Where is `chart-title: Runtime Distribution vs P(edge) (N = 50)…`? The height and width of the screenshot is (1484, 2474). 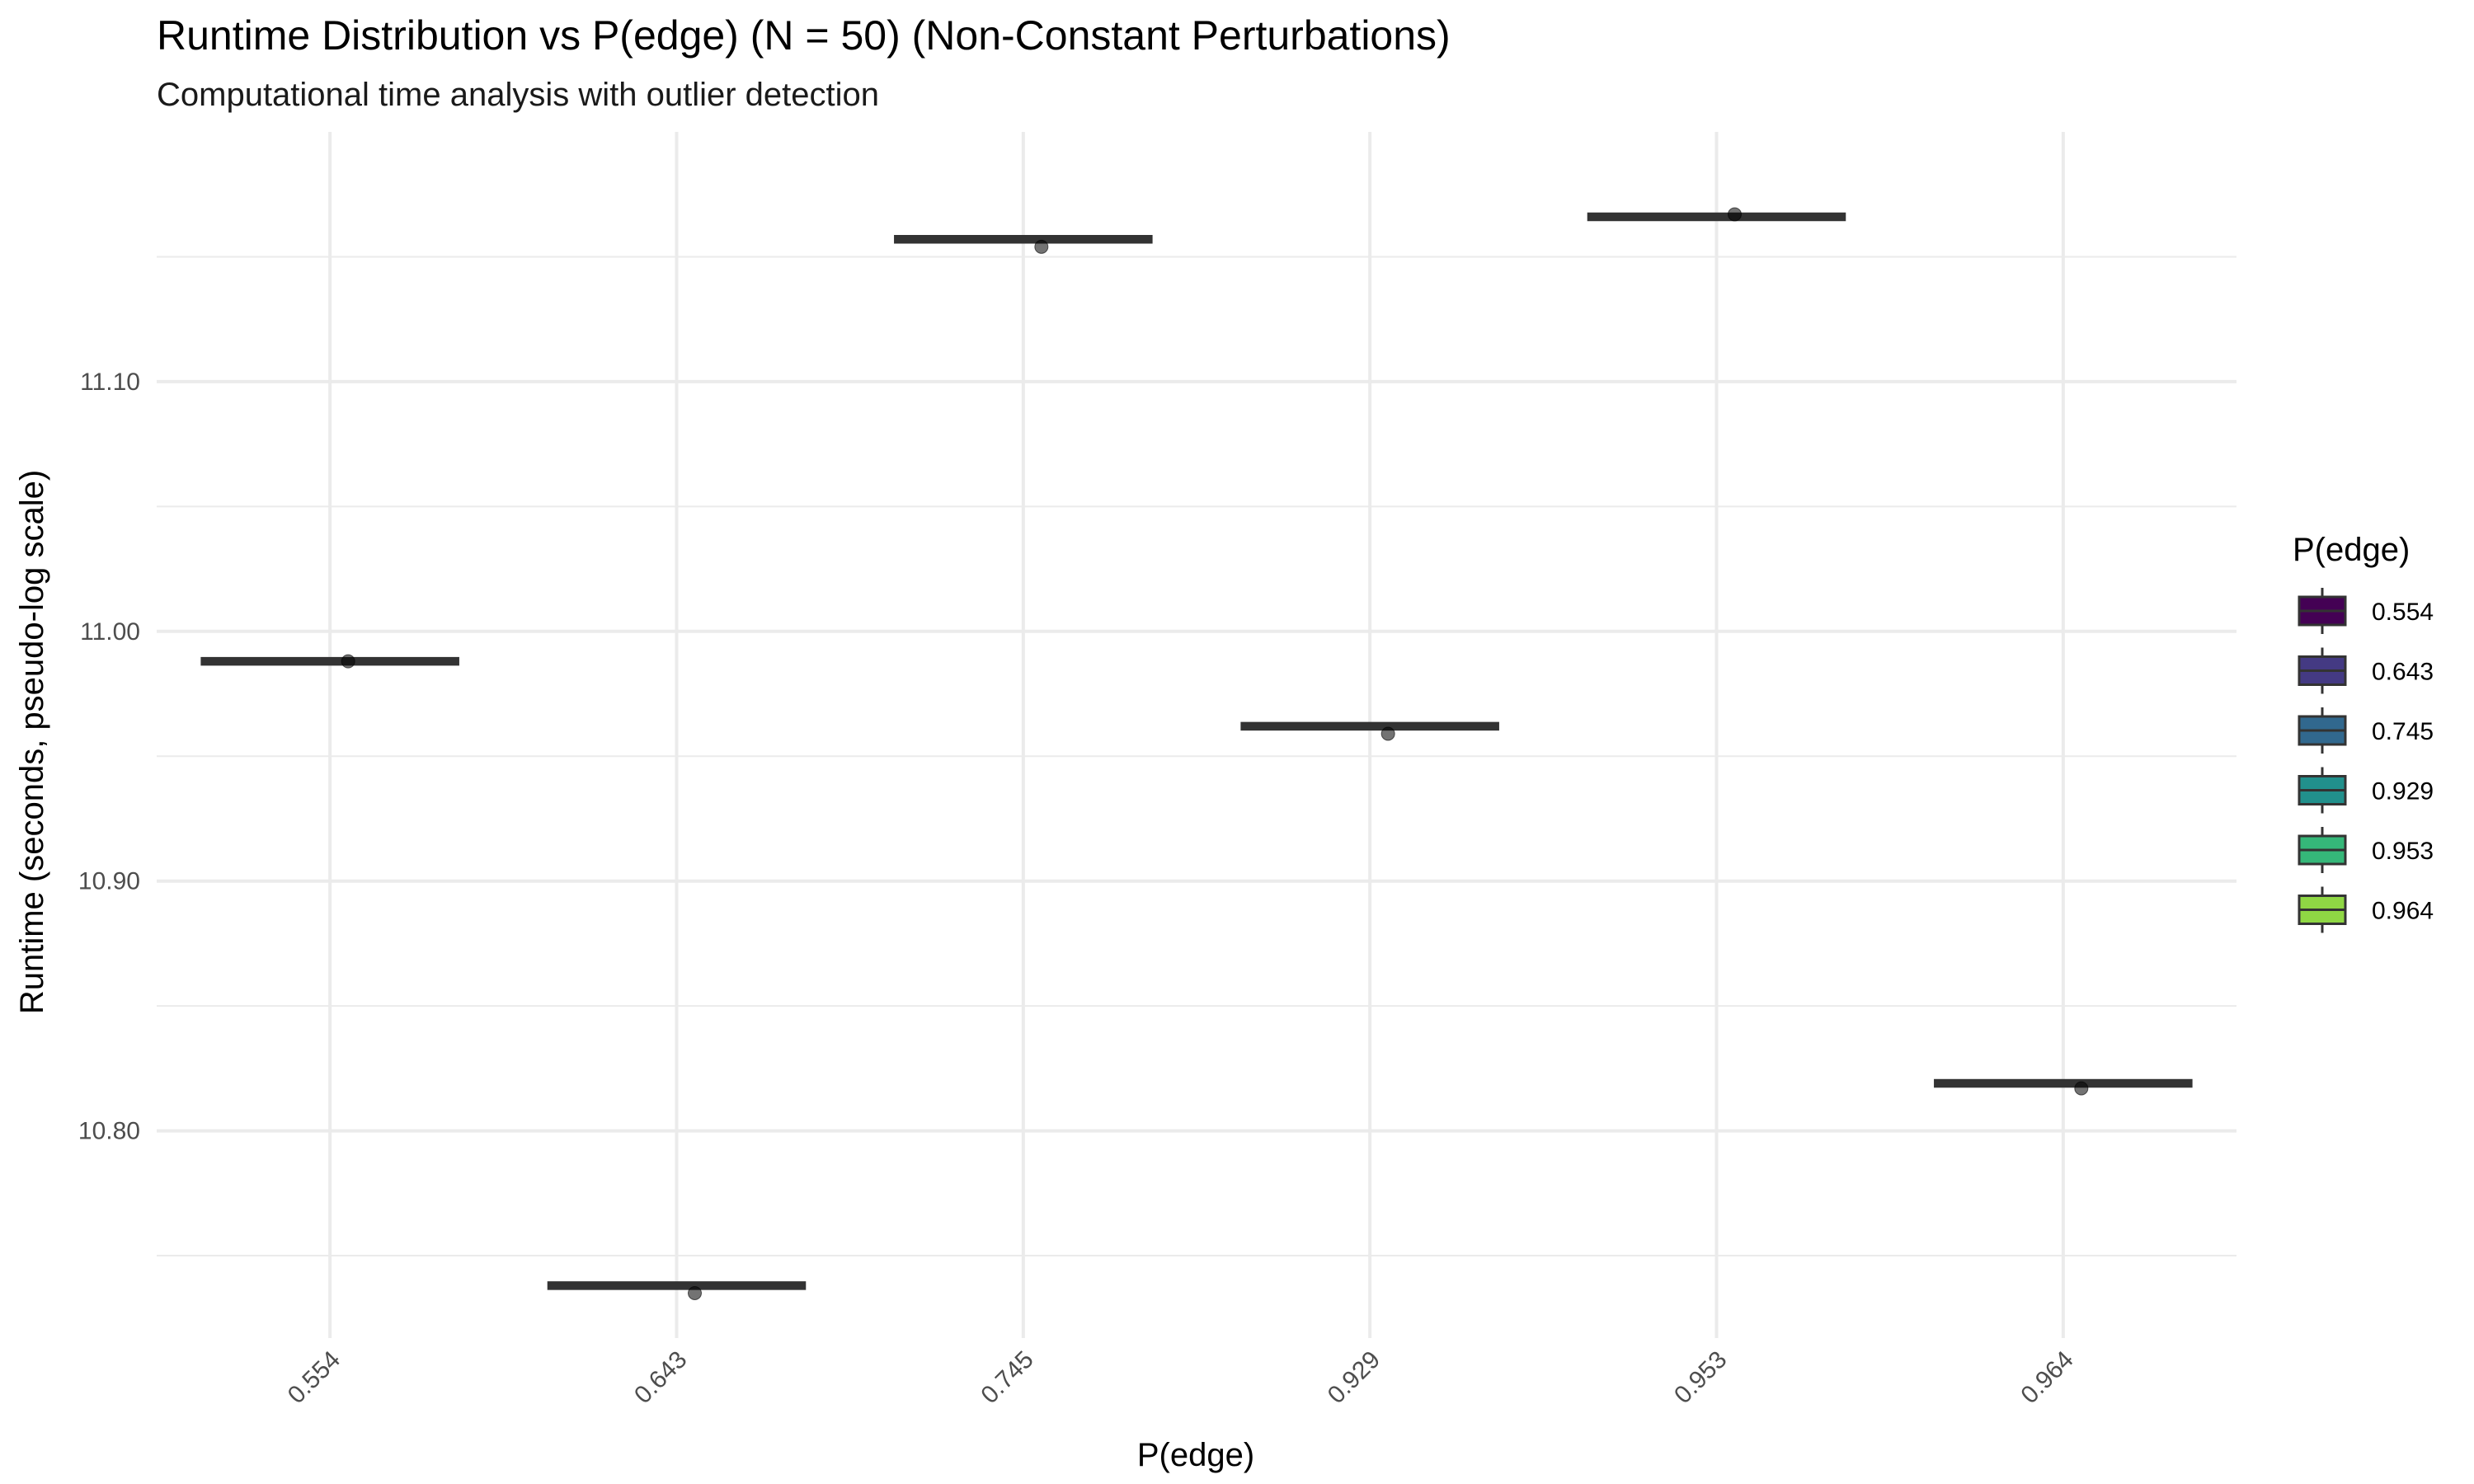
chart-title: Runtime Distribution vs P(edge) (N = 50)… is located at coordinates (804, 35).